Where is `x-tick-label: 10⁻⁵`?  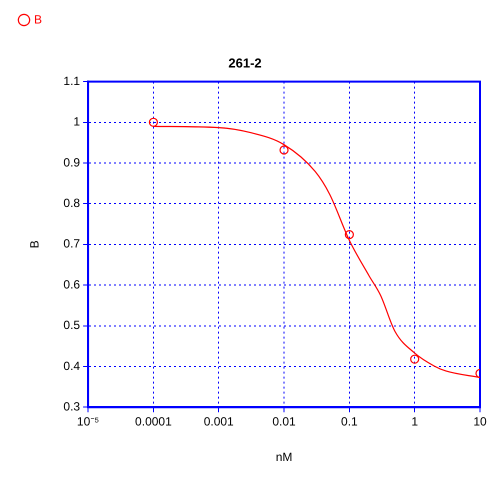 x-tick-label: 10⁻⁵ is located at coordinates (88, 421).